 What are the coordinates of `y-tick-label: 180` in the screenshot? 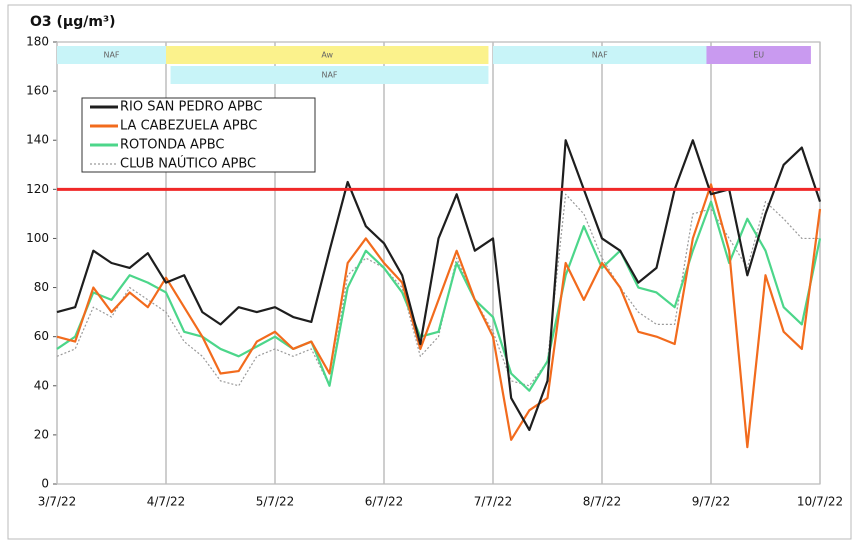 It's located at (37, 42).